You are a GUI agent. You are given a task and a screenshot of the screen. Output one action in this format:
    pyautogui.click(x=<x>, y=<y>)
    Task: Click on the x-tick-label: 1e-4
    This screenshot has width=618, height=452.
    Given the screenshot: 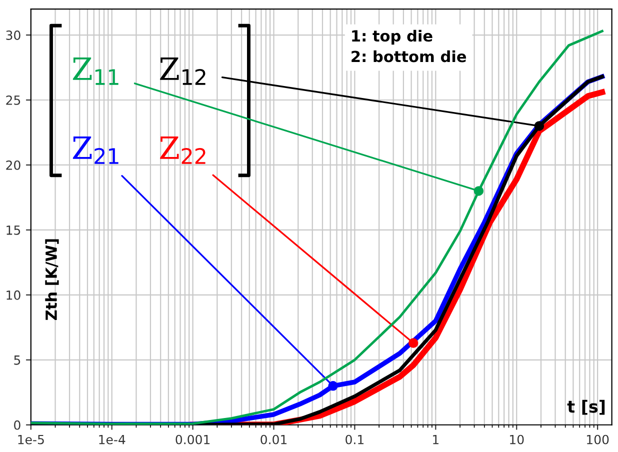 What is the action you would take?
    pyautogui.click(x=112, y=439)
    